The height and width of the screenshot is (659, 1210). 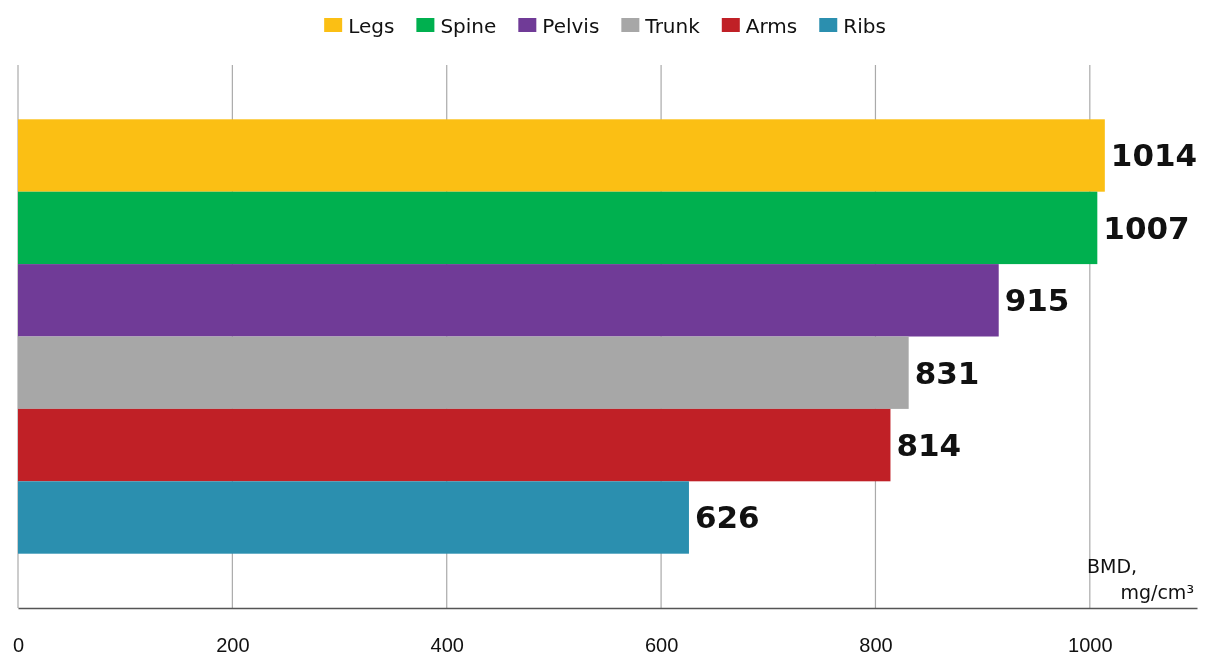 What do you see at coordinates (371, 26) in the screenshot?
I see `legend-label: Legs` at bounding box center [371, 26].